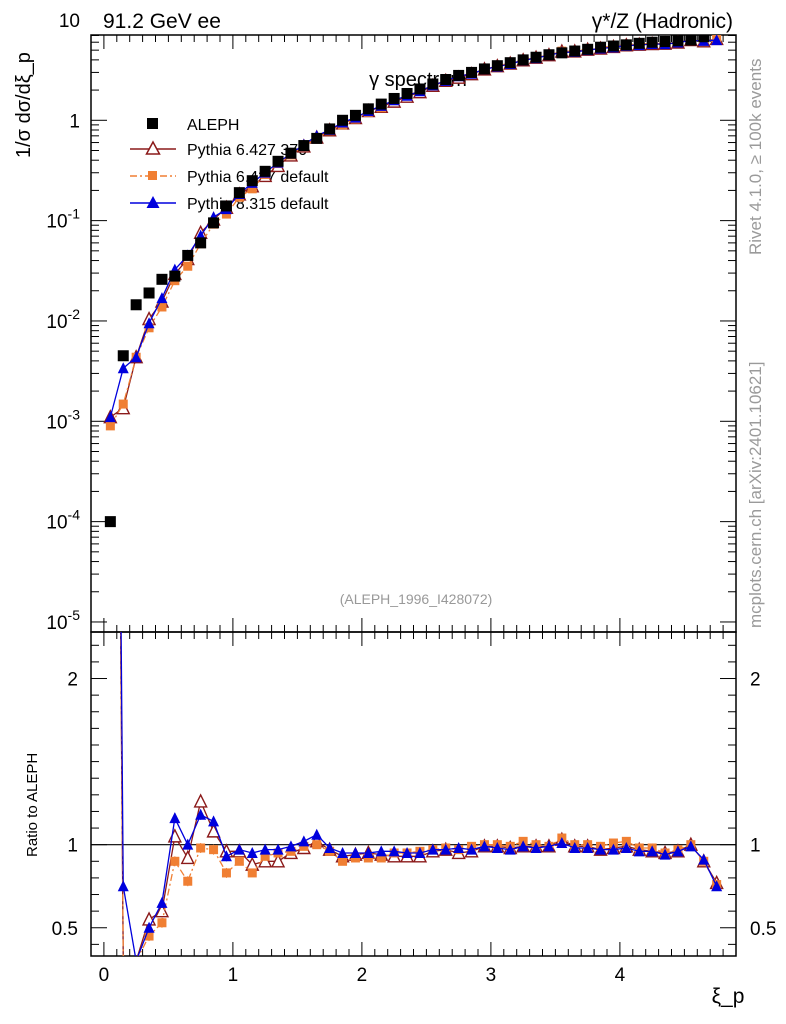 The image size is (786, 1024). I want to click on x-tick-label: 4, so click(620, 975).